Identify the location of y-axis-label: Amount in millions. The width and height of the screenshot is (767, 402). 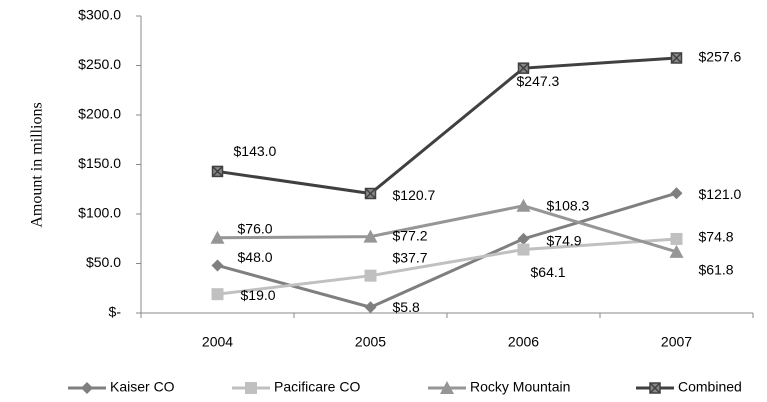
(37, 164).